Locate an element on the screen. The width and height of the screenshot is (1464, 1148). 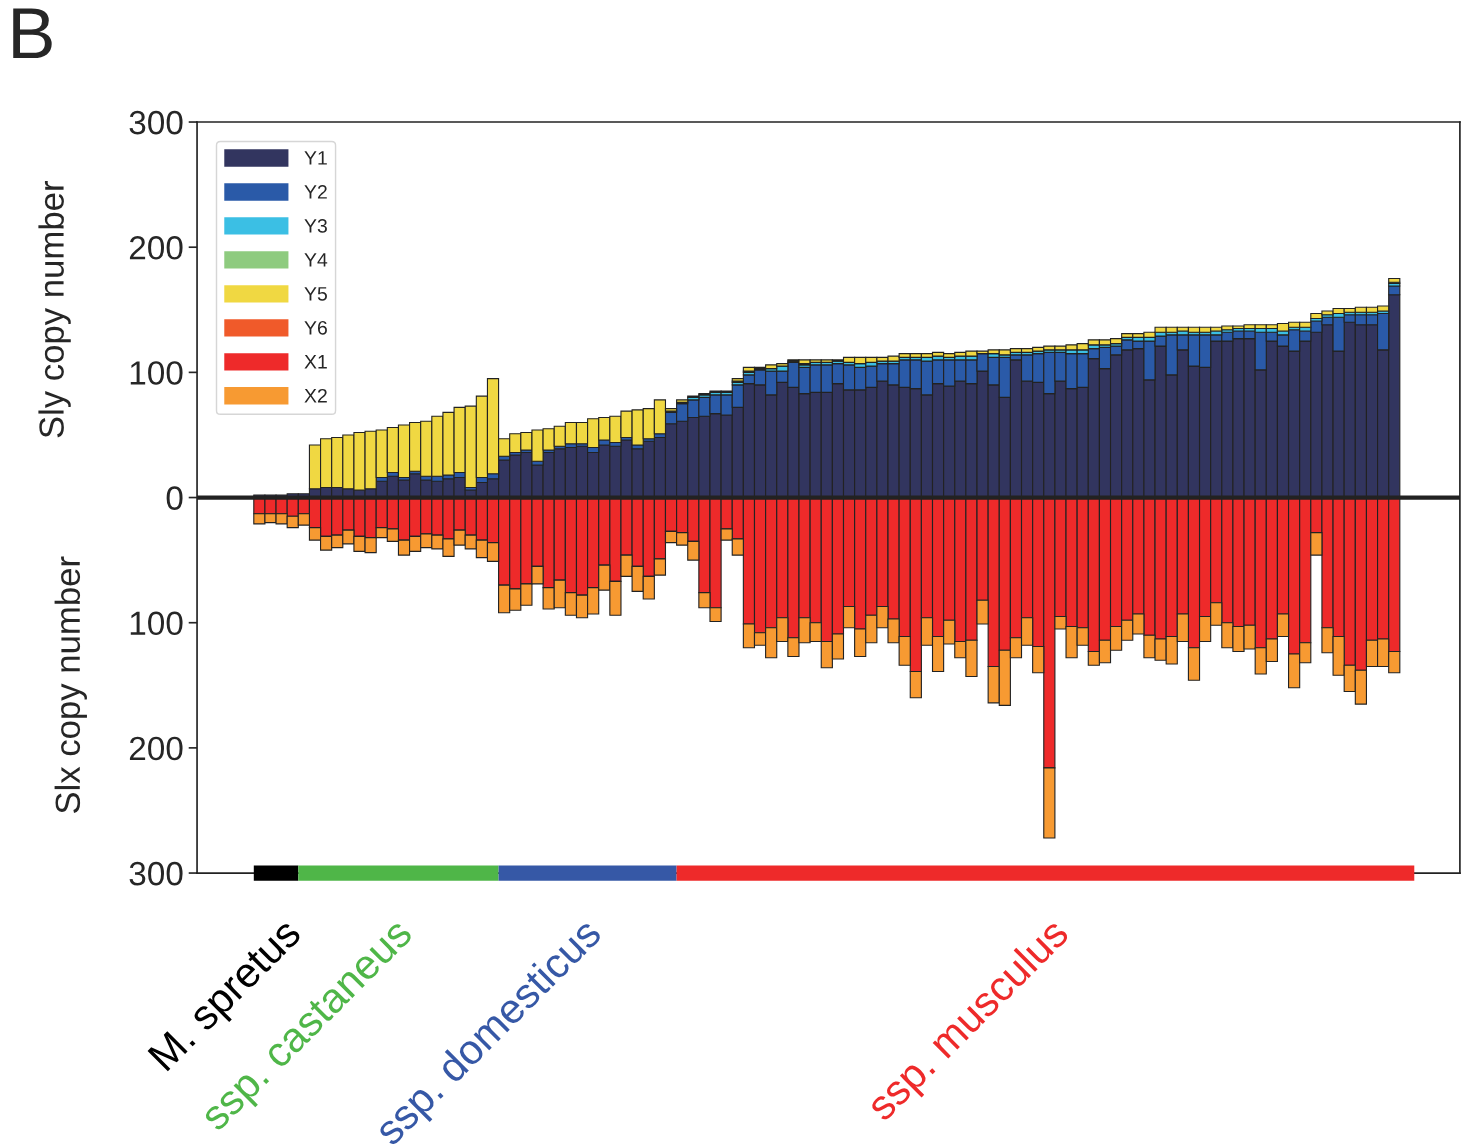
chart-title: B is located at coordinates (32, 33).